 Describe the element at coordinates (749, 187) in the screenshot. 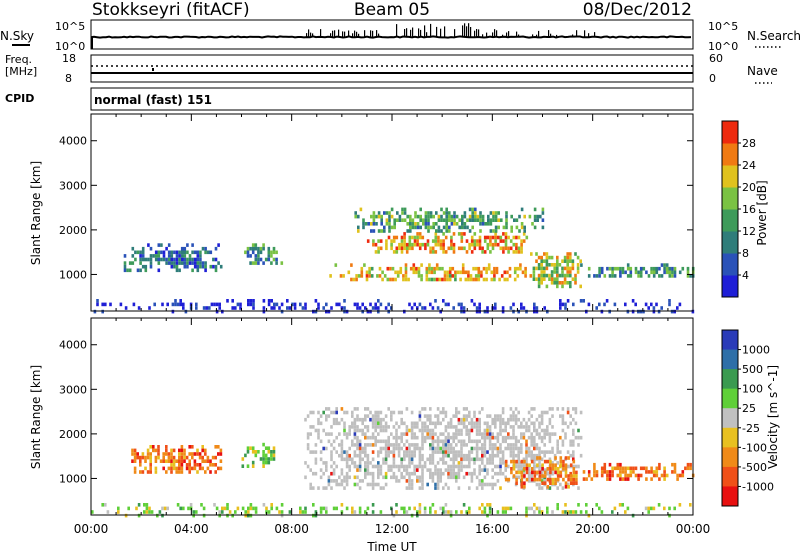

I see `colorbar-tick-label: 20` at that location.